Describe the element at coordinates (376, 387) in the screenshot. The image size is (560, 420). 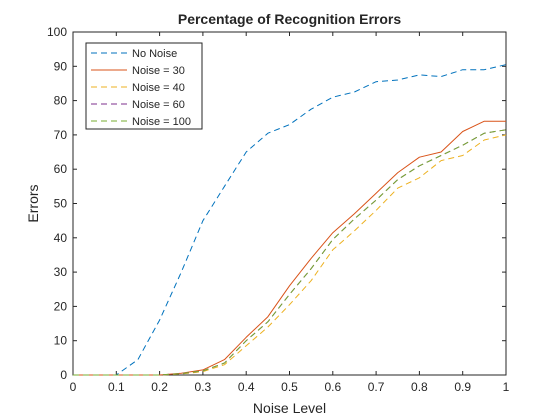
I see `x-tick-label: 0.7` at that location.